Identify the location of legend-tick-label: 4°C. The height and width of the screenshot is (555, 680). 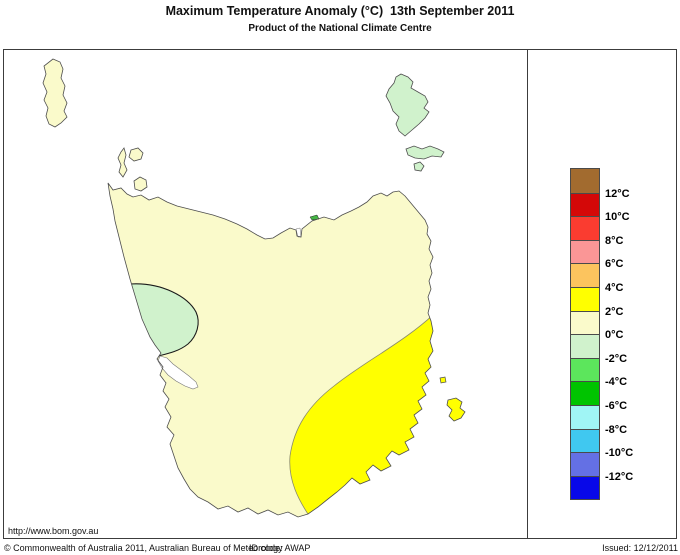
(614, 287).